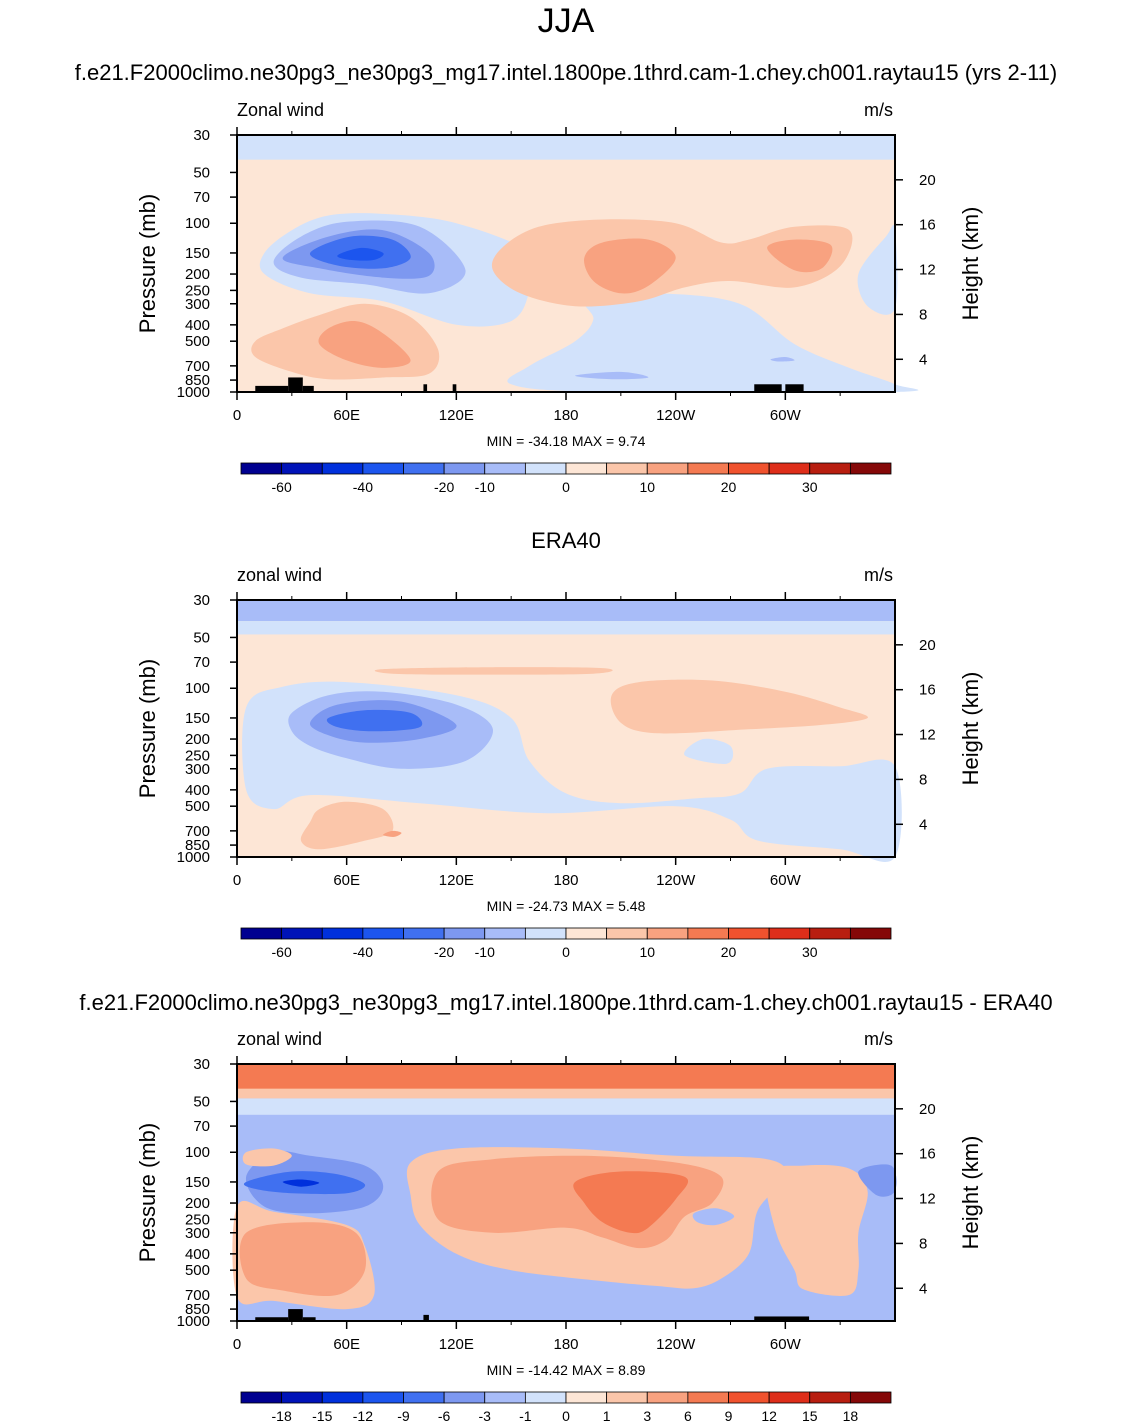 This screenshot has height=1427, width=1133. What do you see at coordinates (281, 110) in the screenshot?
I see `panel-1-variable-label: Zonal wind` at bounding box center [281, 110].